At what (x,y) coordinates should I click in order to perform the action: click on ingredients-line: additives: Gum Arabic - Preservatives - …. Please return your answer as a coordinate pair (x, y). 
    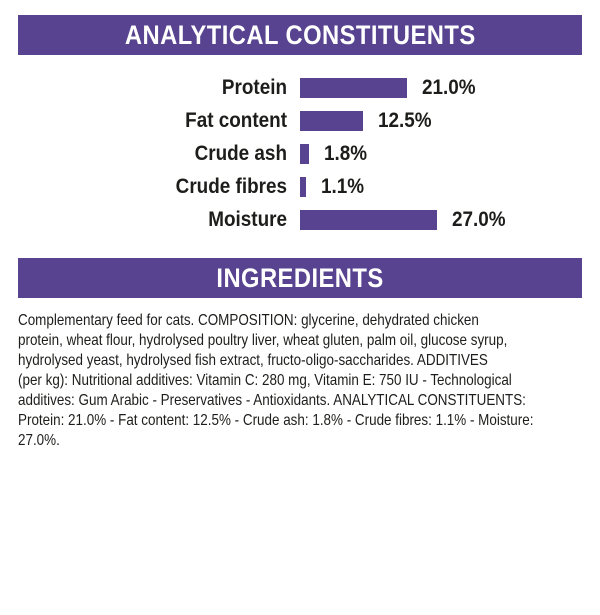
    Looking at the image, I should click on (272, 400).